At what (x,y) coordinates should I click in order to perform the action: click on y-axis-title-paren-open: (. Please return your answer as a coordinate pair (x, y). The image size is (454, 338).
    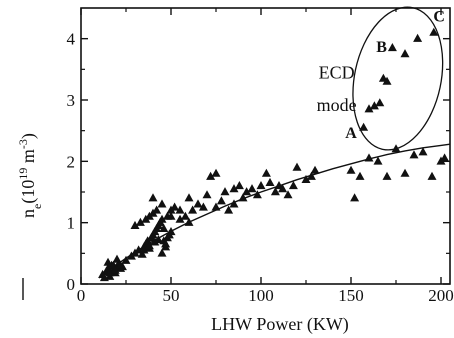
    Looking at the image, I should click on (28, 201).